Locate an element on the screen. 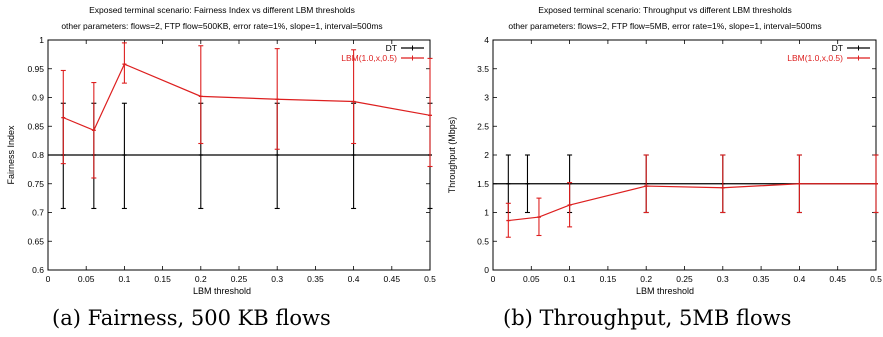 This screenshot has height=337, width=883. y-tick-label: 0.75 is located at coordinates (35, 184).